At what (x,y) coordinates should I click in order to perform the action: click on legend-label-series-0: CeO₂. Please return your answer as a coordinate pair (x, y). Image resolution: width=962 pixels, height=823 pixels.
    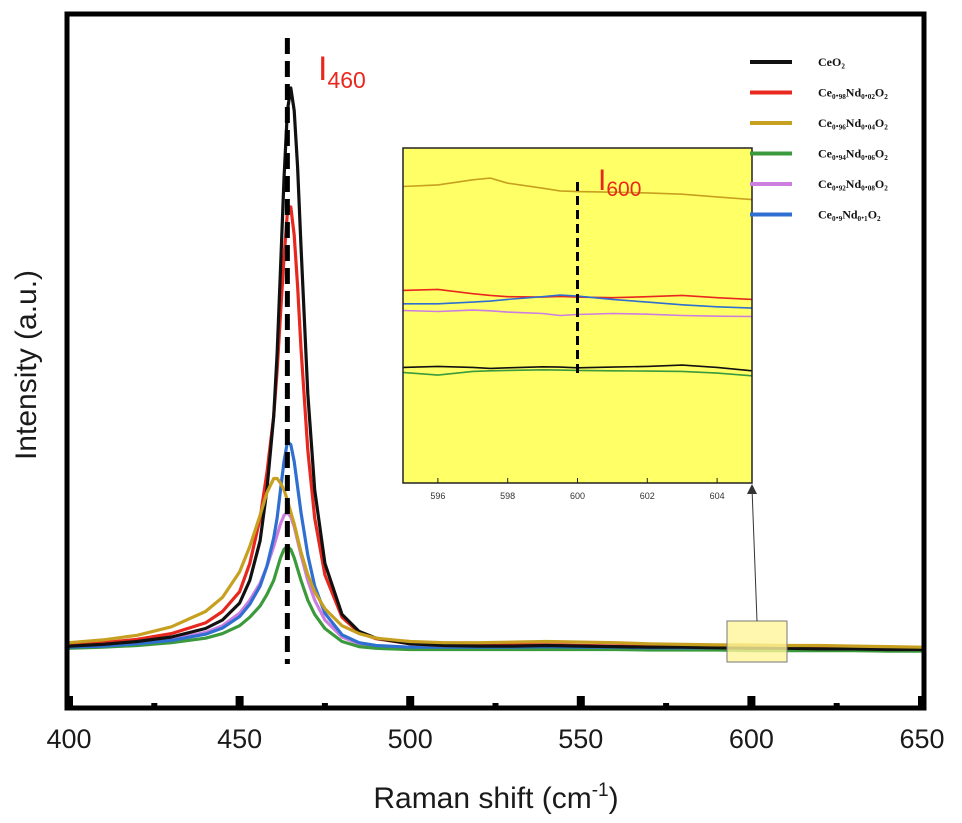
    Looking at the image, I should click on (831, 62).